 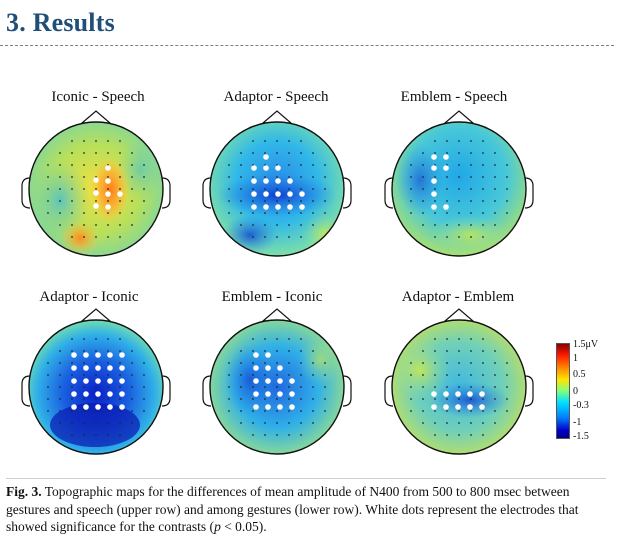 What do you see at coordinates (458, 297) in the screenshot?
I see `map-title-adaptor-emblem: Adaptor - Emblem` at bounding box center [458, 297].